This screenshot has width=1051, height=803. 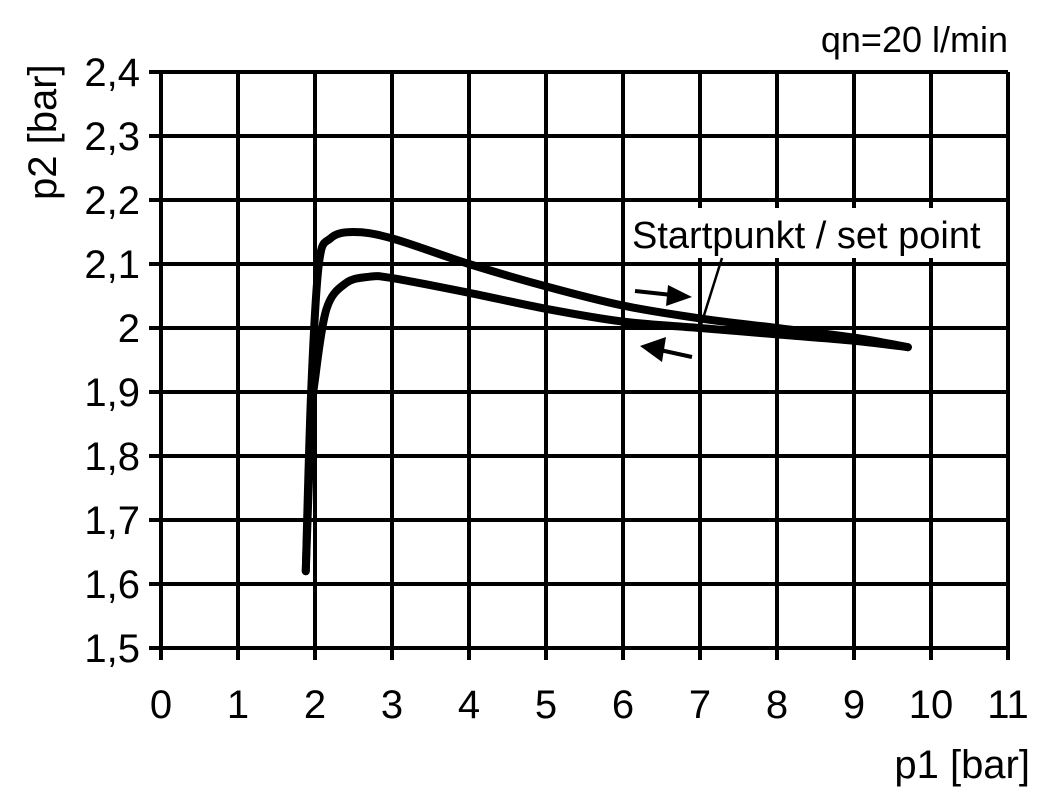 What do you see at coordinates (112, 73) in the screenshot?
I see `y-tick-label: 2,4` at bounding box center [112, 73].